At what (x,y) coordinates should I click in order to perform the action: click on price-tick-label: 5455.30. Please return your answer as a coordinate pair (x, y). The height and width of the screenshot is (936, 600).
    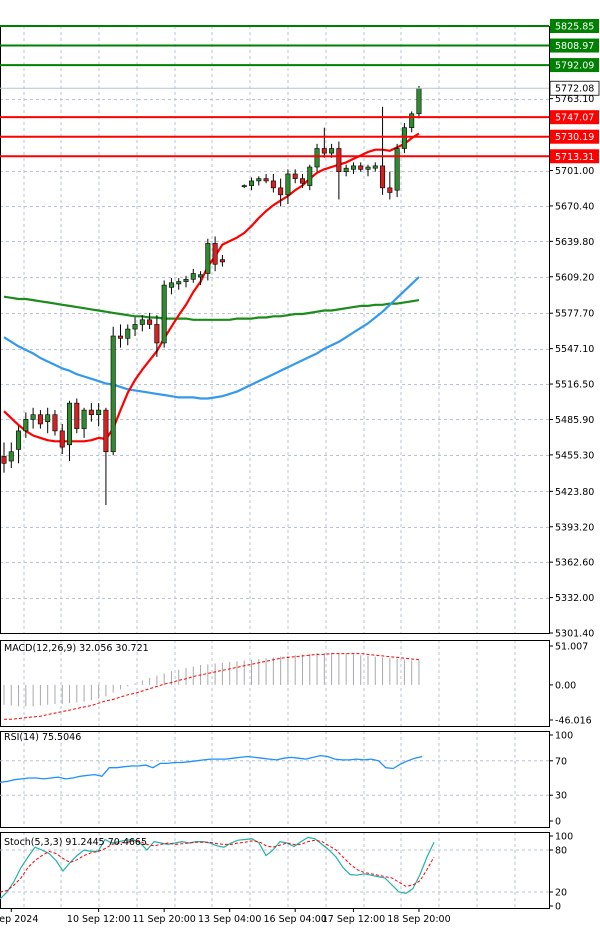
    Looking at the image, I should click on (574, 455).